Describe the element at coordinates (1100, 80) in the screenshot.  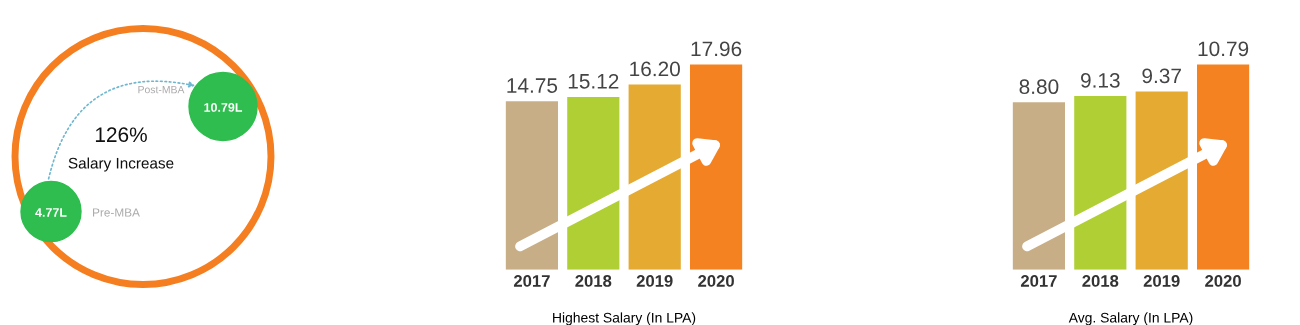
I see `data-label: 9.13` at that location.